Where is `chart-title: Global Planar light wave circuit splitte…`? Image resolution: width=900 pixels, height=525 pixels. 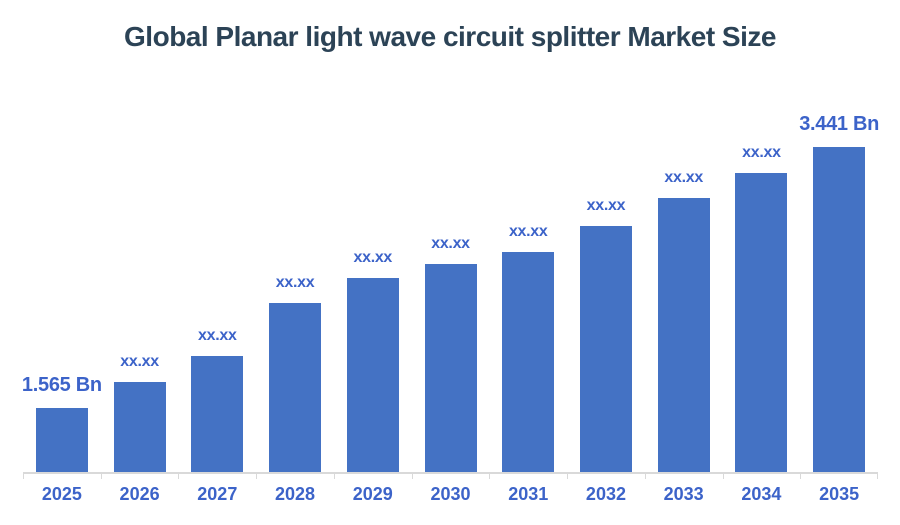
chart-title: Global Planar light wave circuit splitte… is located at coordinates (450, 36).